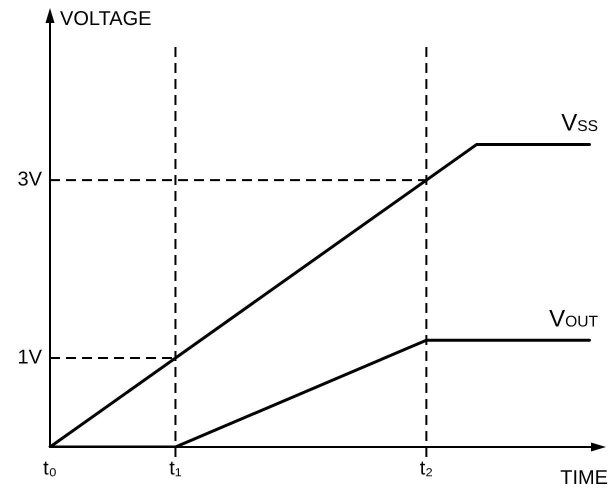 Image resolution: width=612 pixels, height=491 pixels. I want to click on x-axis-title: TIME, so click(584, 478).